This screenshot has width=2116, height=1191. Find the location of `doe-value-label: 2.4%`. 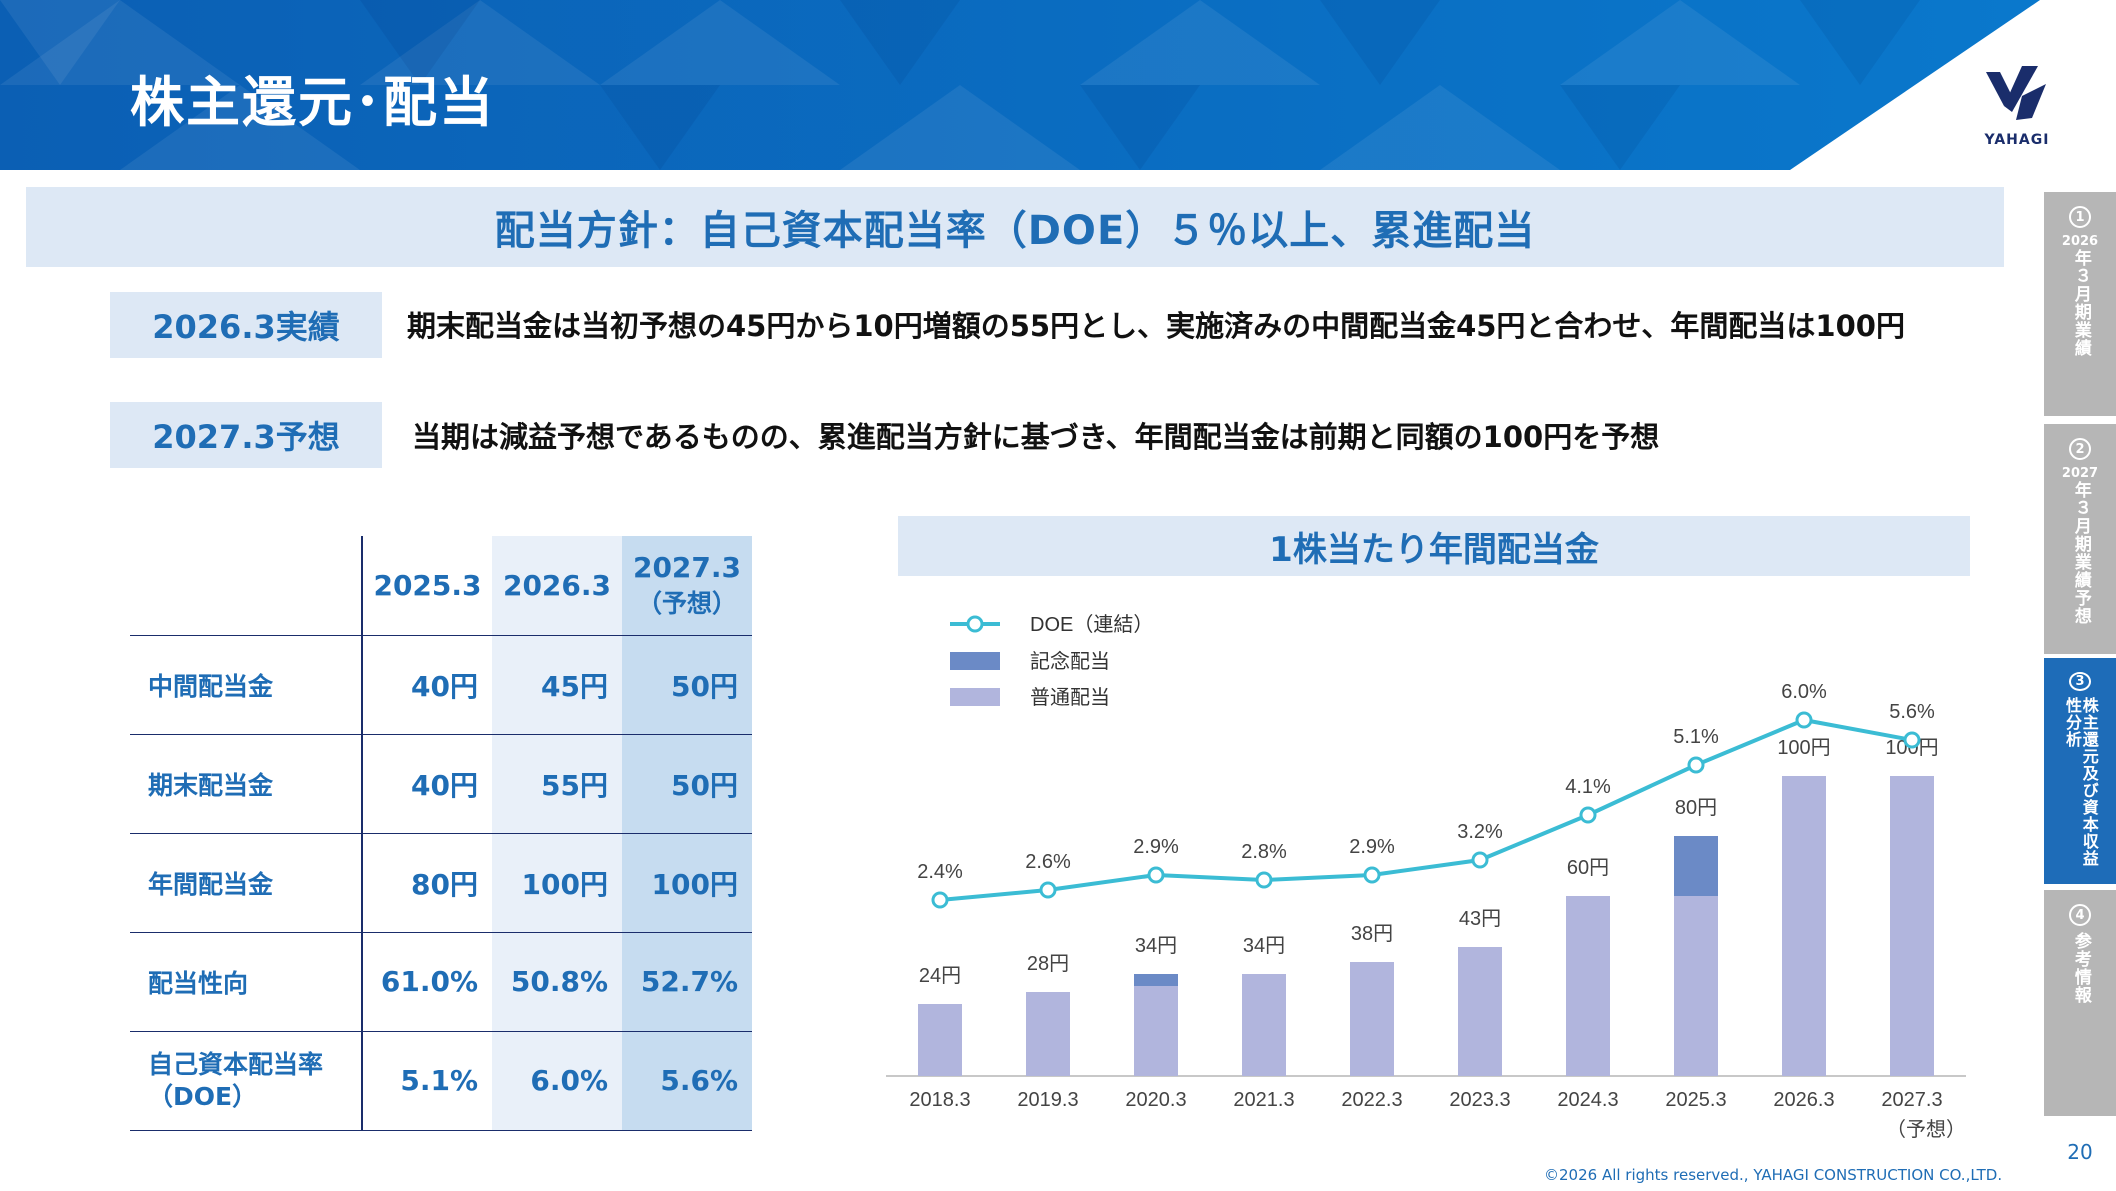

doe-value-label: 2.4% is located at coordinates (940, 872).